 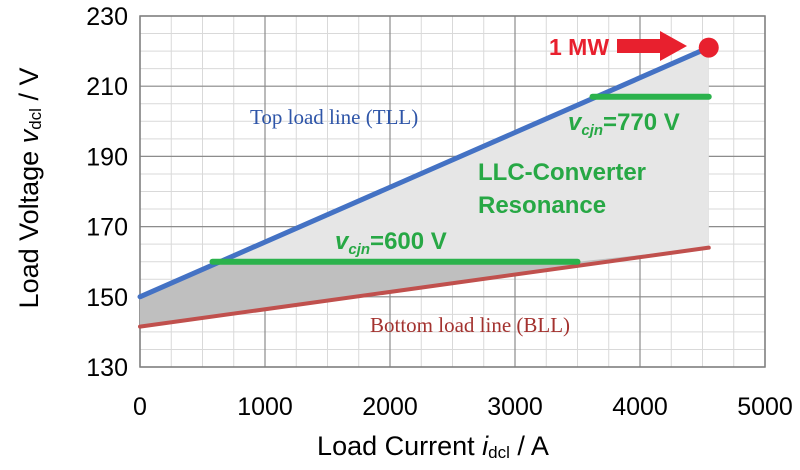 What do you see at coordinates (542, 205) in the screenshot?
I see `region-label-line2: Resonance` at bounding box center [542, 205].